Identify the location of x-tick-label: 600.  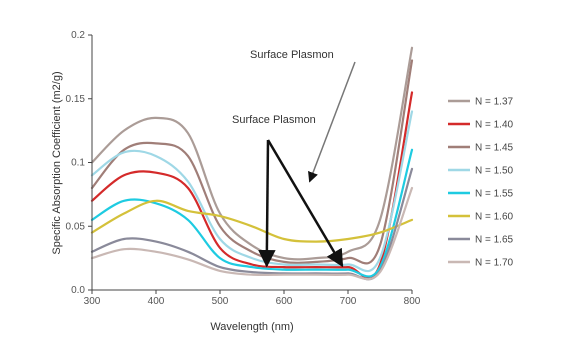
(284, 301).